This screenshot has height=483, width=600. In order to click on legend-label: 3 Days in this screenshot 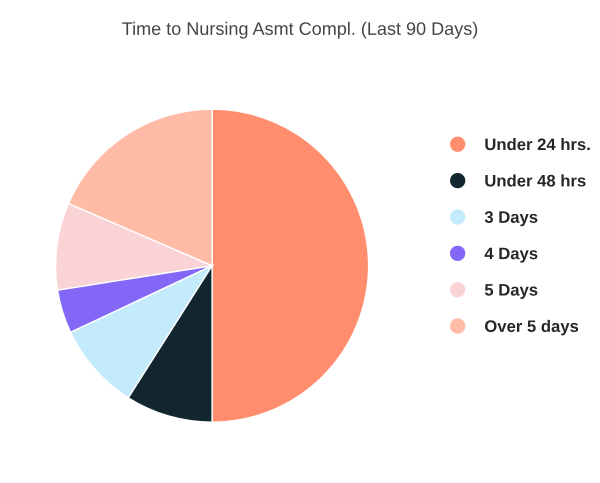, I will do `click(511, 218)`.